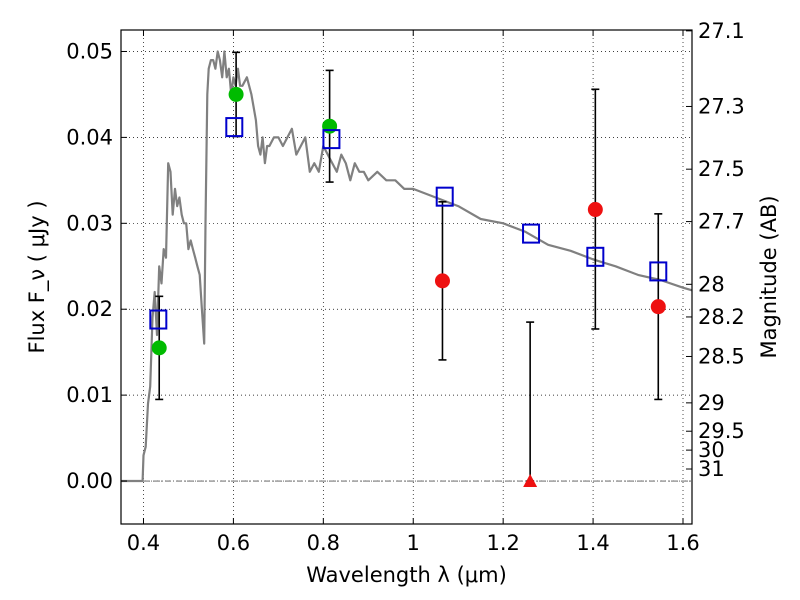 The height and width of the screenshot is (600, 800). Describe the element at coordinates (721, 222) in the screenshot. I see `right-tick-label: 27.7` at that location.